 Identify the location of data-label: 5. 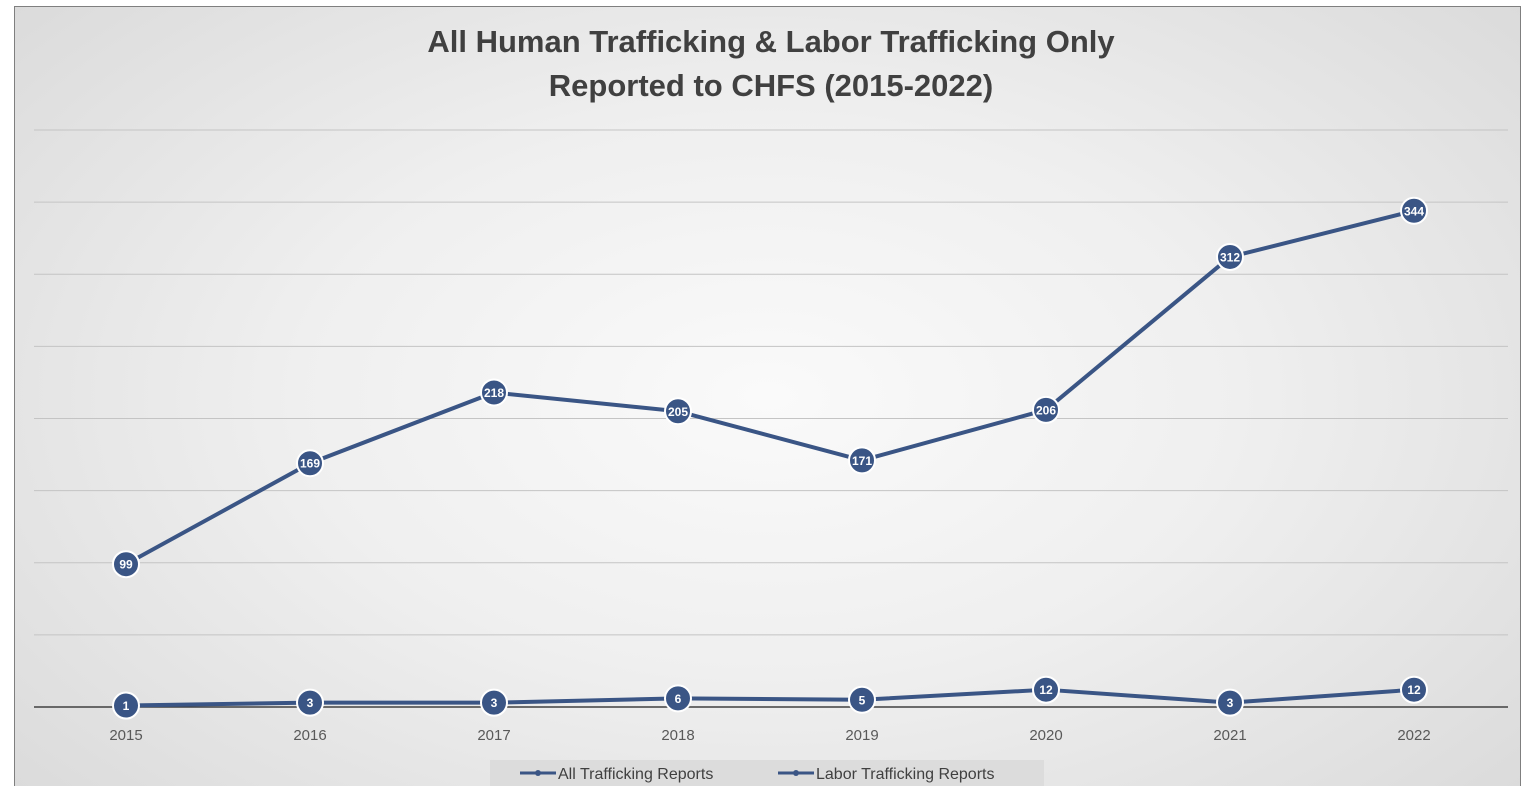
(862, 700).